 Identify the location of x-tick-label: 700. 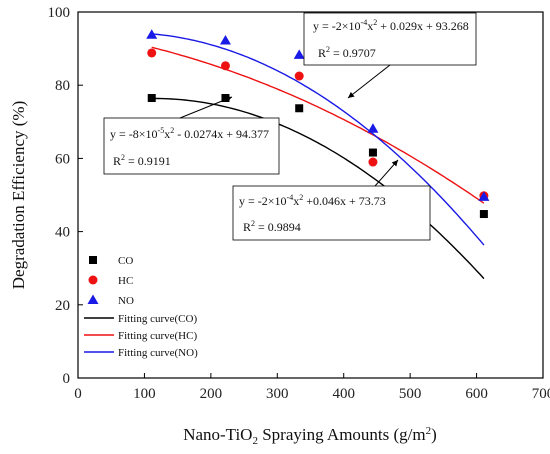
(541, 394).